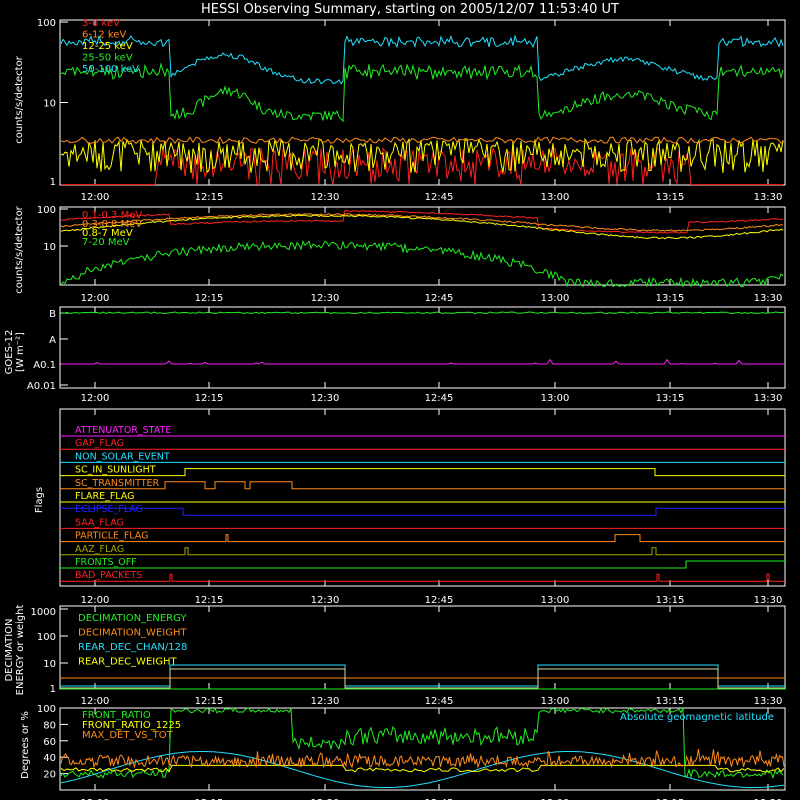 The image size is (800, 800). I want to click on panel5-legend-1: DECIMATION_WEIGHT, so click(132, 633).